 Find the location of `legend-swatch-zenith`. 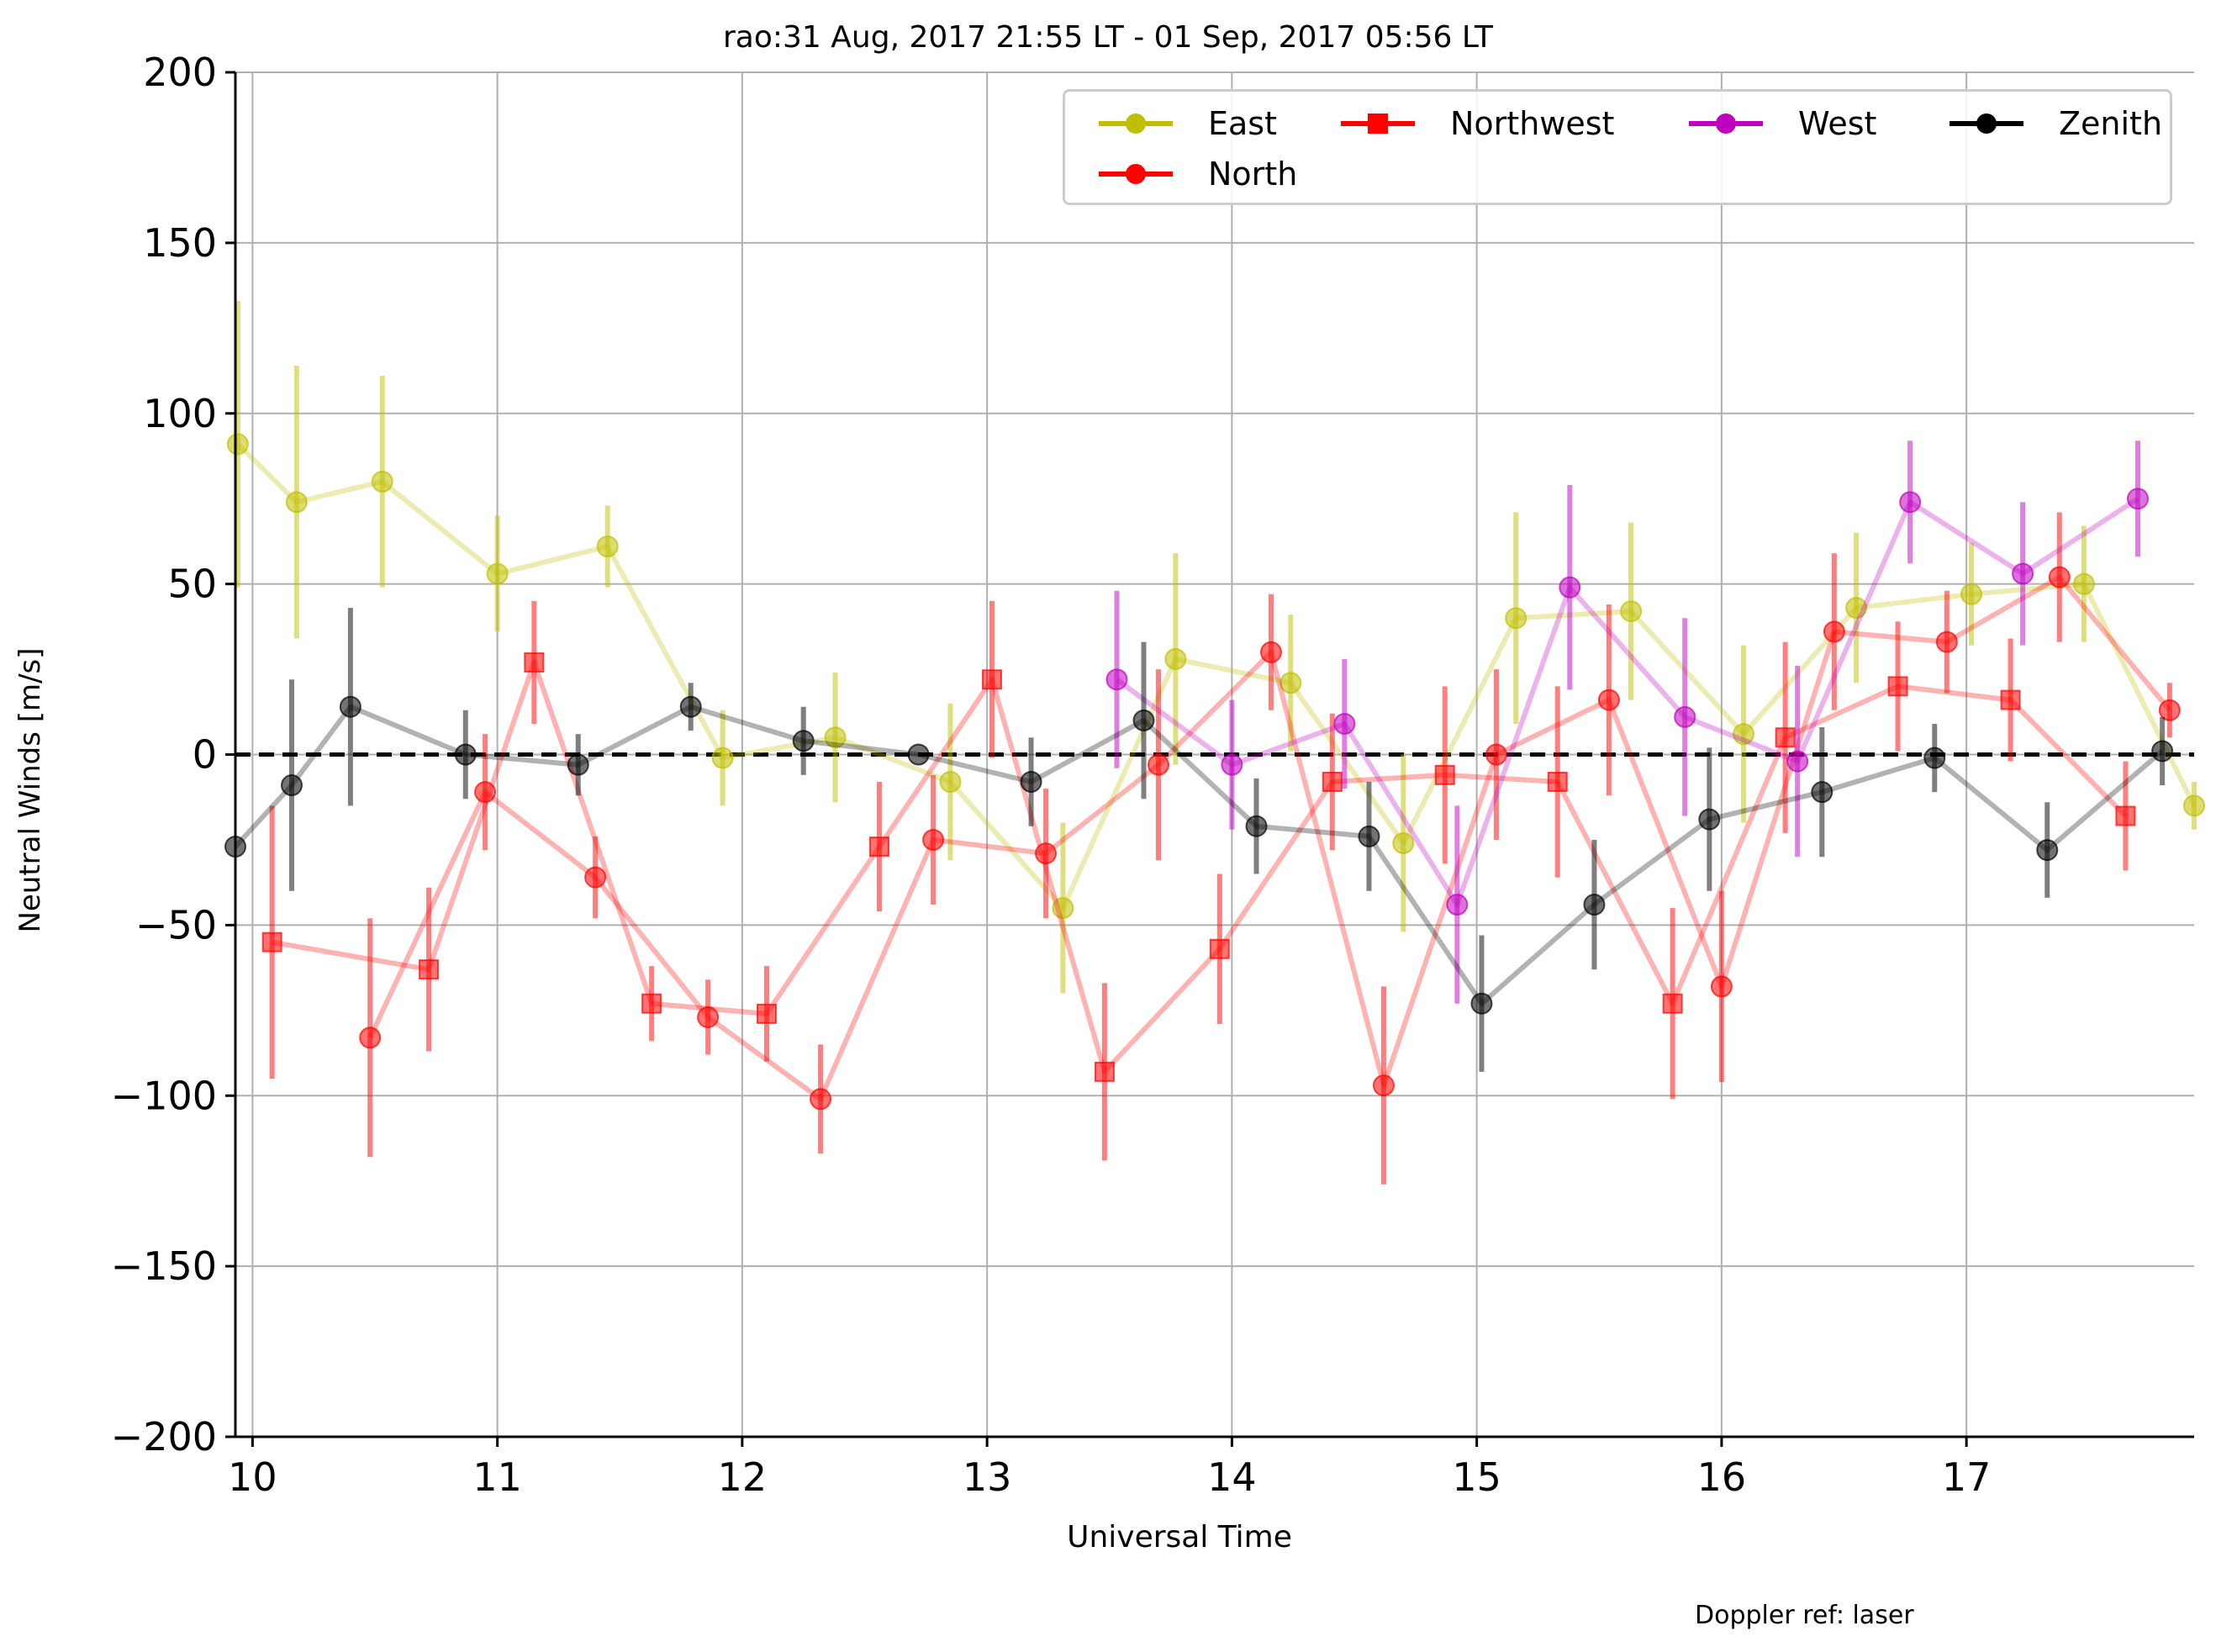

legend-swatch-zenith is located at coordinates (1986, 123).